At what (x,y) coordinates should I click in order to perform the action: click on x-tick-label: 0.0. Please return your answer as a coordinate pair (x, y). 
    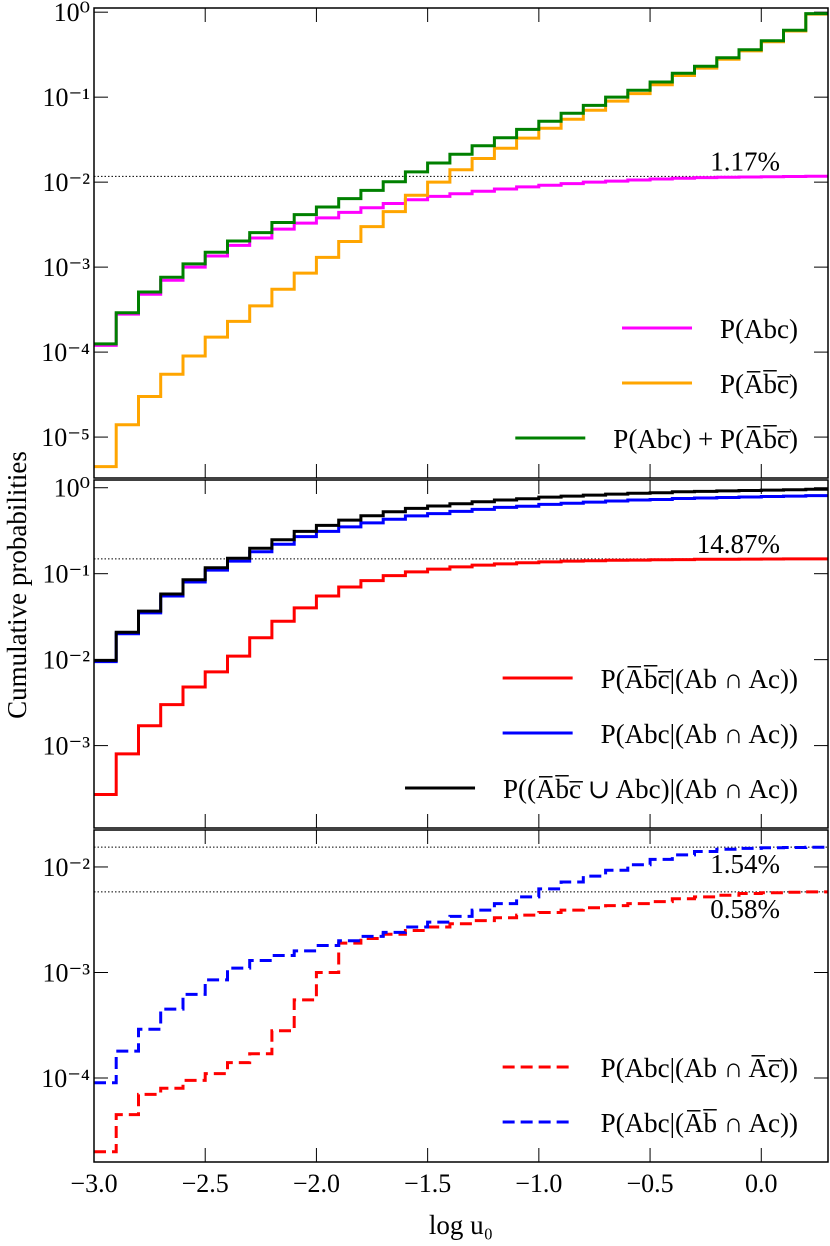
    Looking at the image, I should click on (761, 1183).